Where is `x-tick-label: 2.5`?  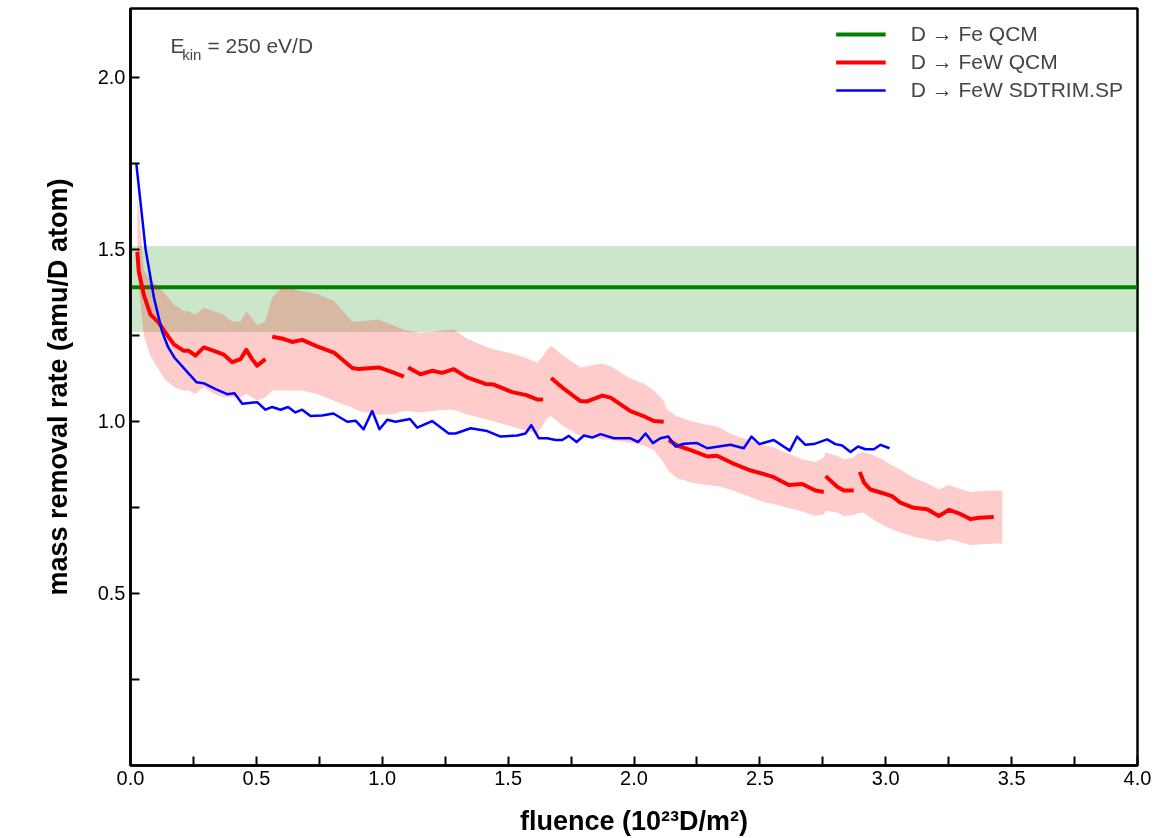
x-tick-label: 2.5 is located at coordinates (759, 777).